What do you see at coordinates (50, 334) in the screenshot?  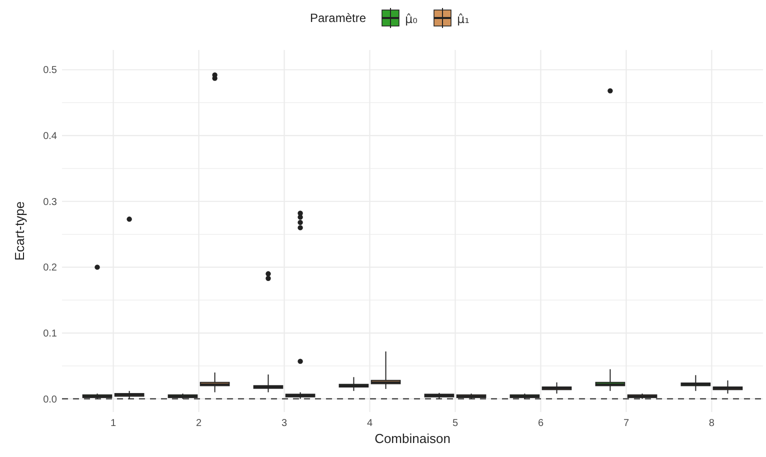 I see `y-tick-label: 0.1` at bounding box center [50, 334].